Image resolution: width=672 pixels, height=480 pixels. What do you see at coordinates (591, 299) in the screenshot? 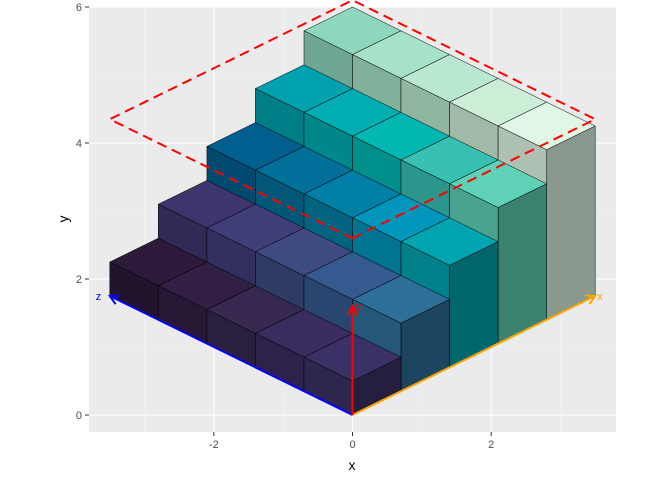
I see `x-arrow-head` at bounding box center [591, 299].